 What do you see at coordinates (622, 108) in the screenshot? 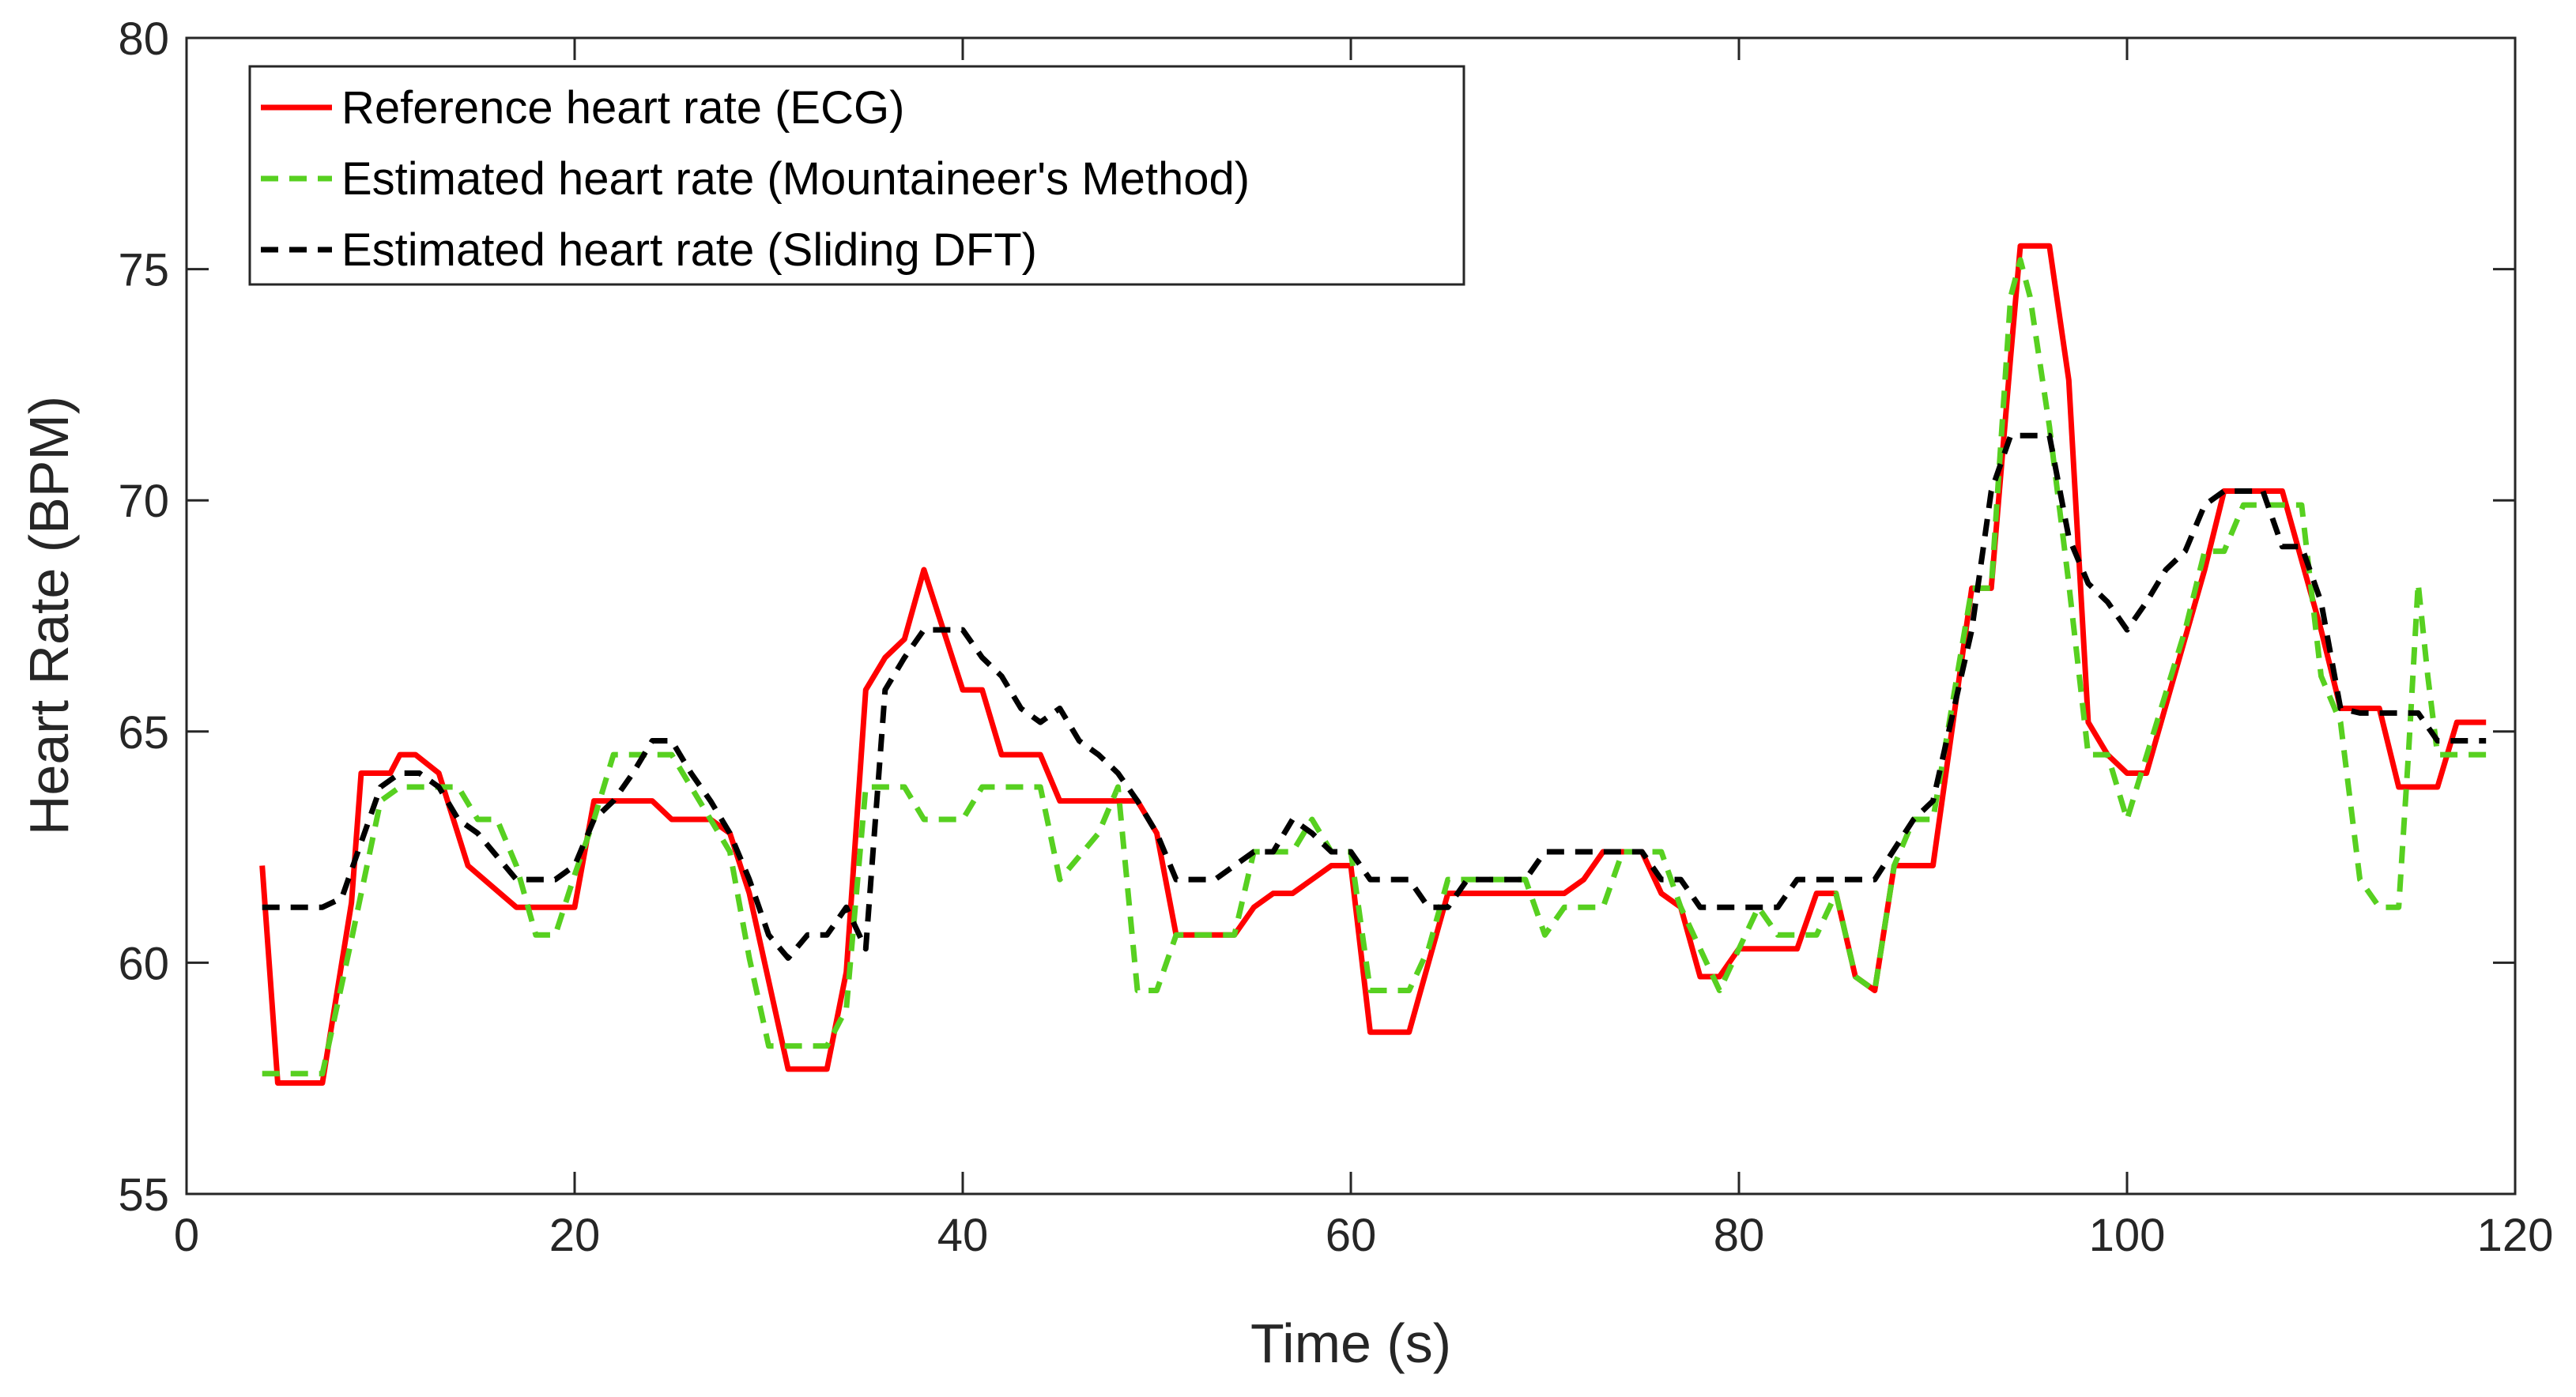
I see `legend-label-reference: Reference heart rate (ECG)` at bounding box center [622, 108].